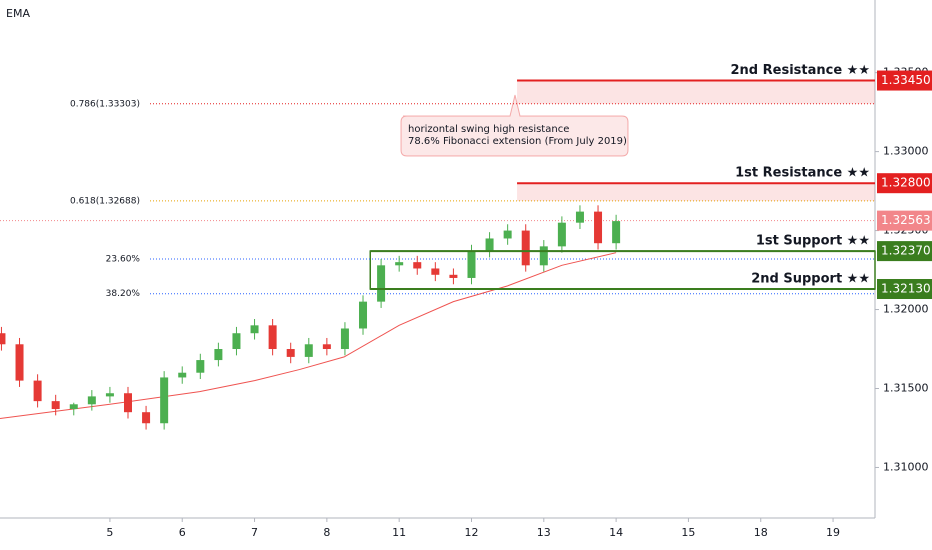 This screenshot has height=550, width=932. What do you see at coordinates (906, 309) in the screenshot?
I see `y-tick-label: 1.32000` at bounding box center [906, 309].